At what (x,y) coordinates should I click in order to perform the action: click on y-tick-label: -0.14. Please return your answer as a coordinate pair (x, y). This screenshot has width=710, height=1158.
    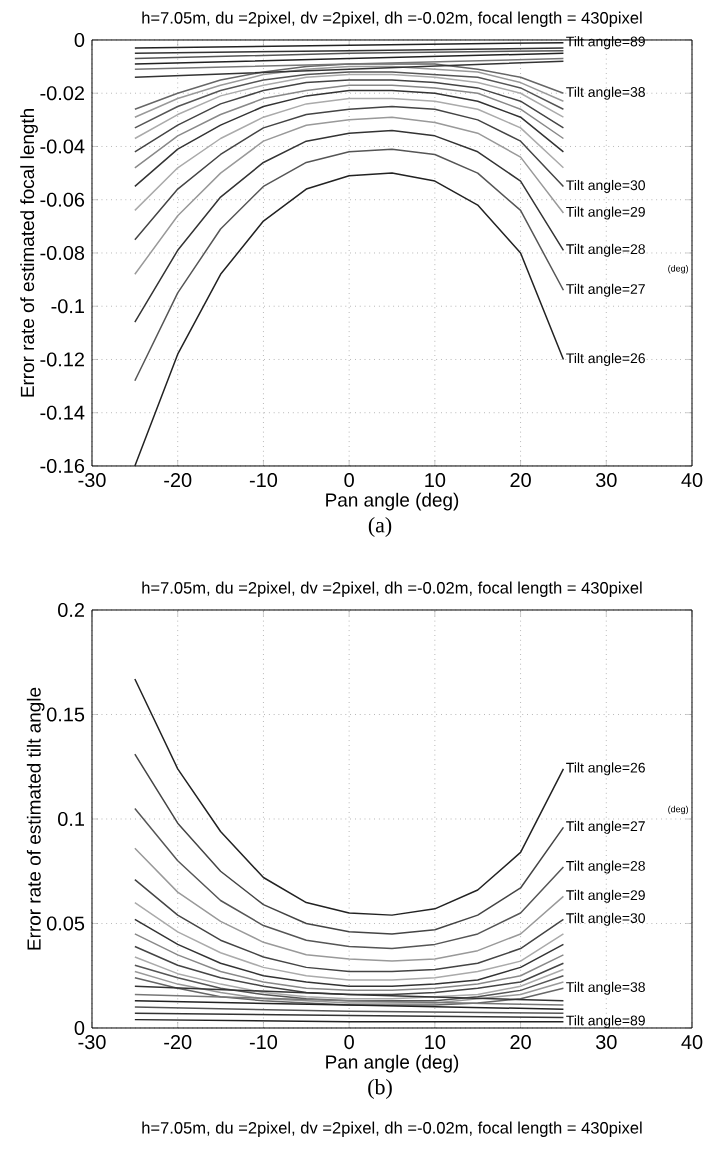
    Looking at the image, I should click on (62, 412).